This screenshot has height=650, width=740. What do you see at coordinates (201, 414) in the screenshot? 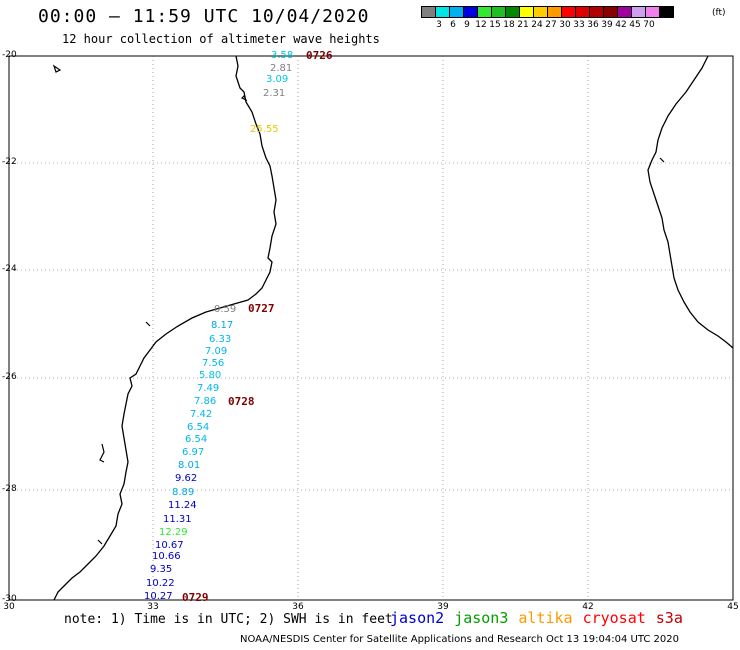
I see `wave-height-value: 7.42` at bounding box center [201, 414].